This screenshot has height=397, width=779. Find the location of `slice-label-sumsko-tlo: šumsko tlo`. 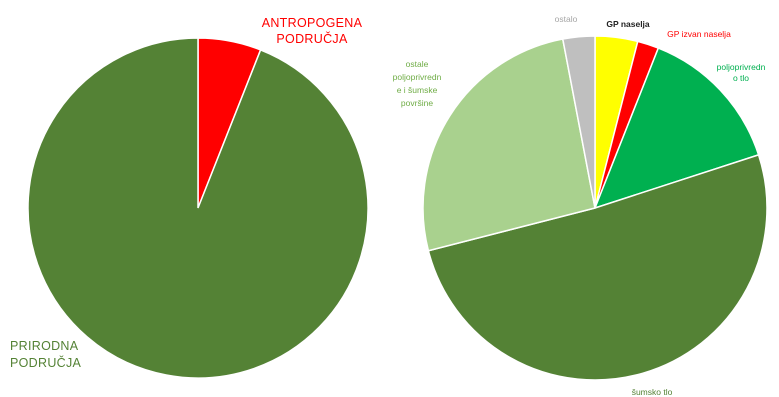

slice-label-sumsko-tlo: šumsko tlo is located at coordinates (652, 392).